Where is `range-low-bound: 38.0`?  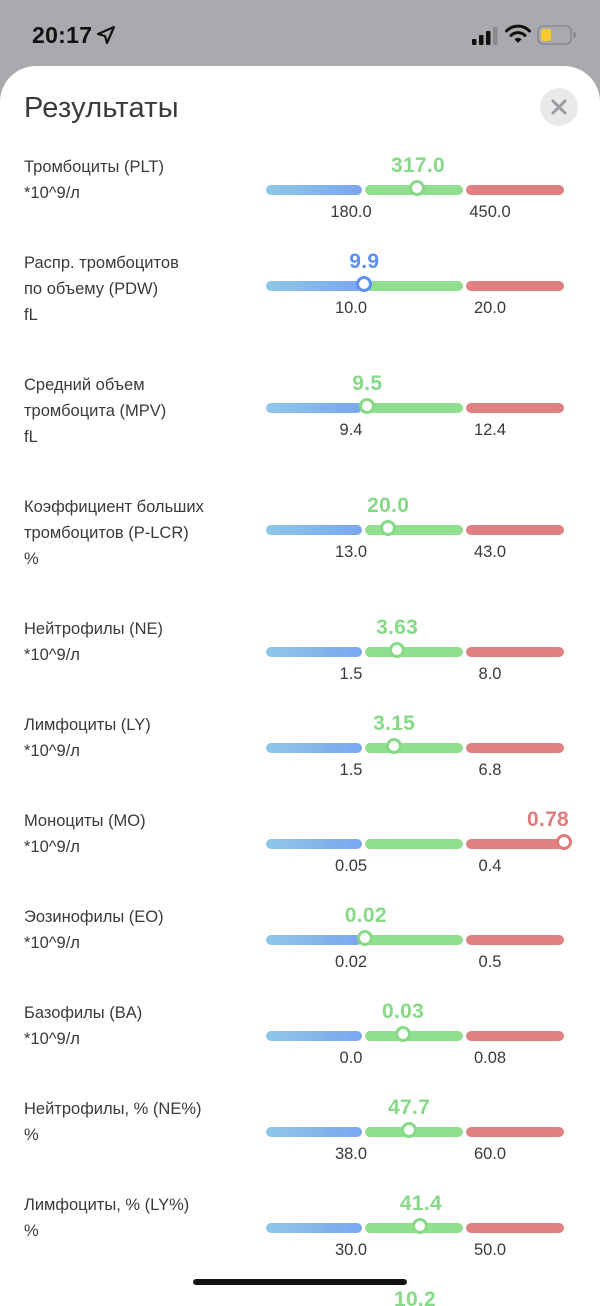 range-low-bound: 38.0 is located at coordinates (351, 1154).